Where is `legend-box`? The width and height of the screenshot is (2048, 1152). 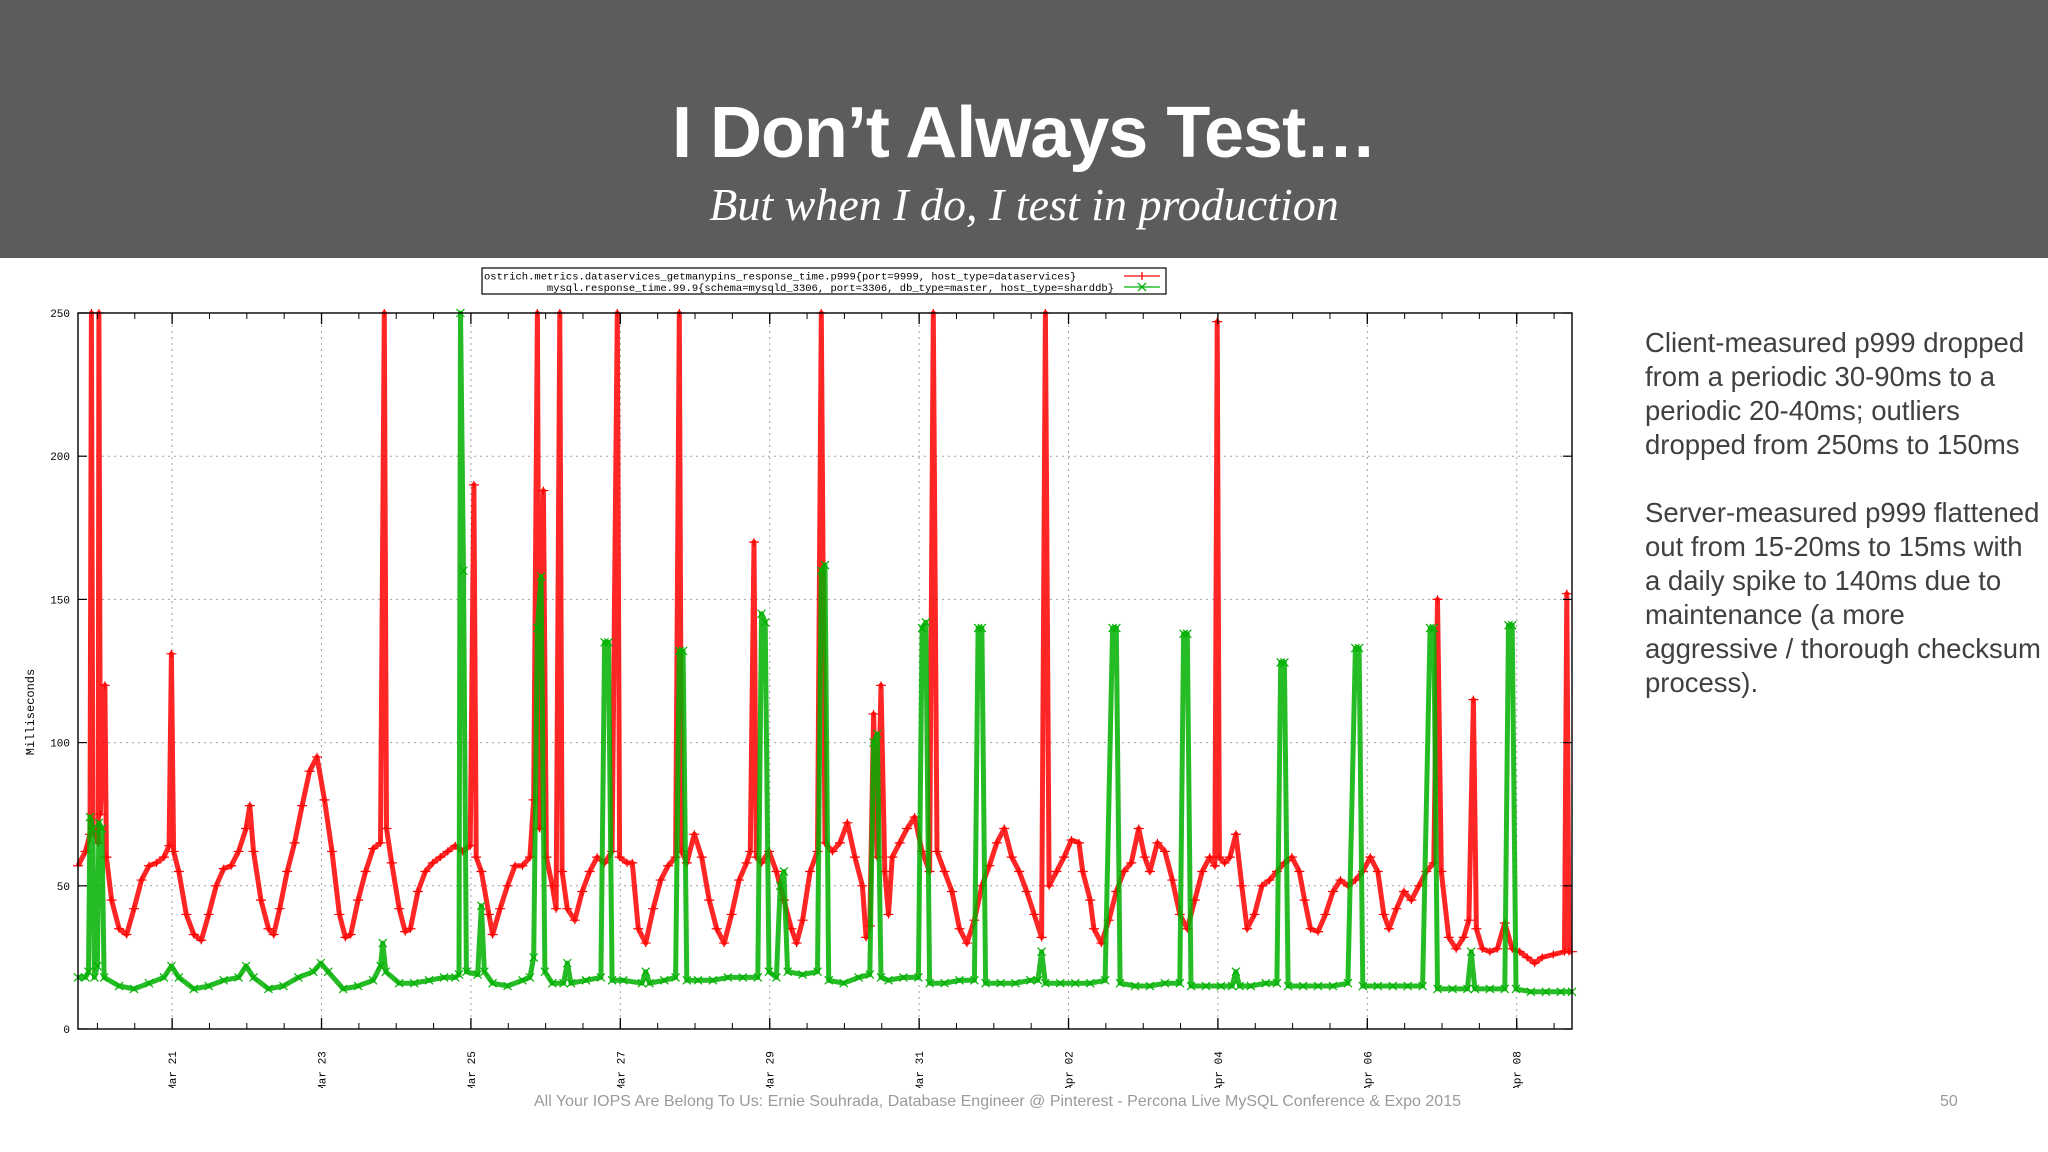 legend-box is located at coordinates (824, 281).